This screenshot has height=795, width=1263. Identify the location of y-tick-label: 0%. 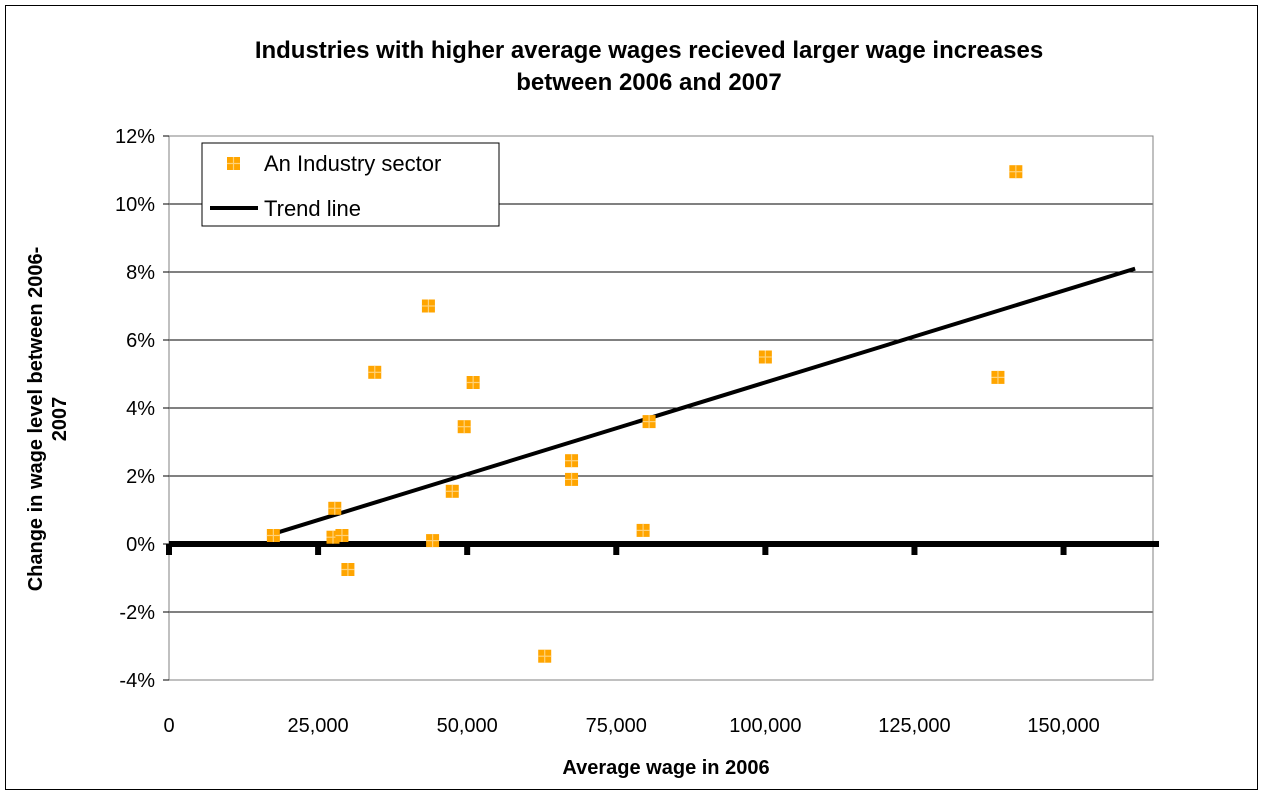
(140, 545).